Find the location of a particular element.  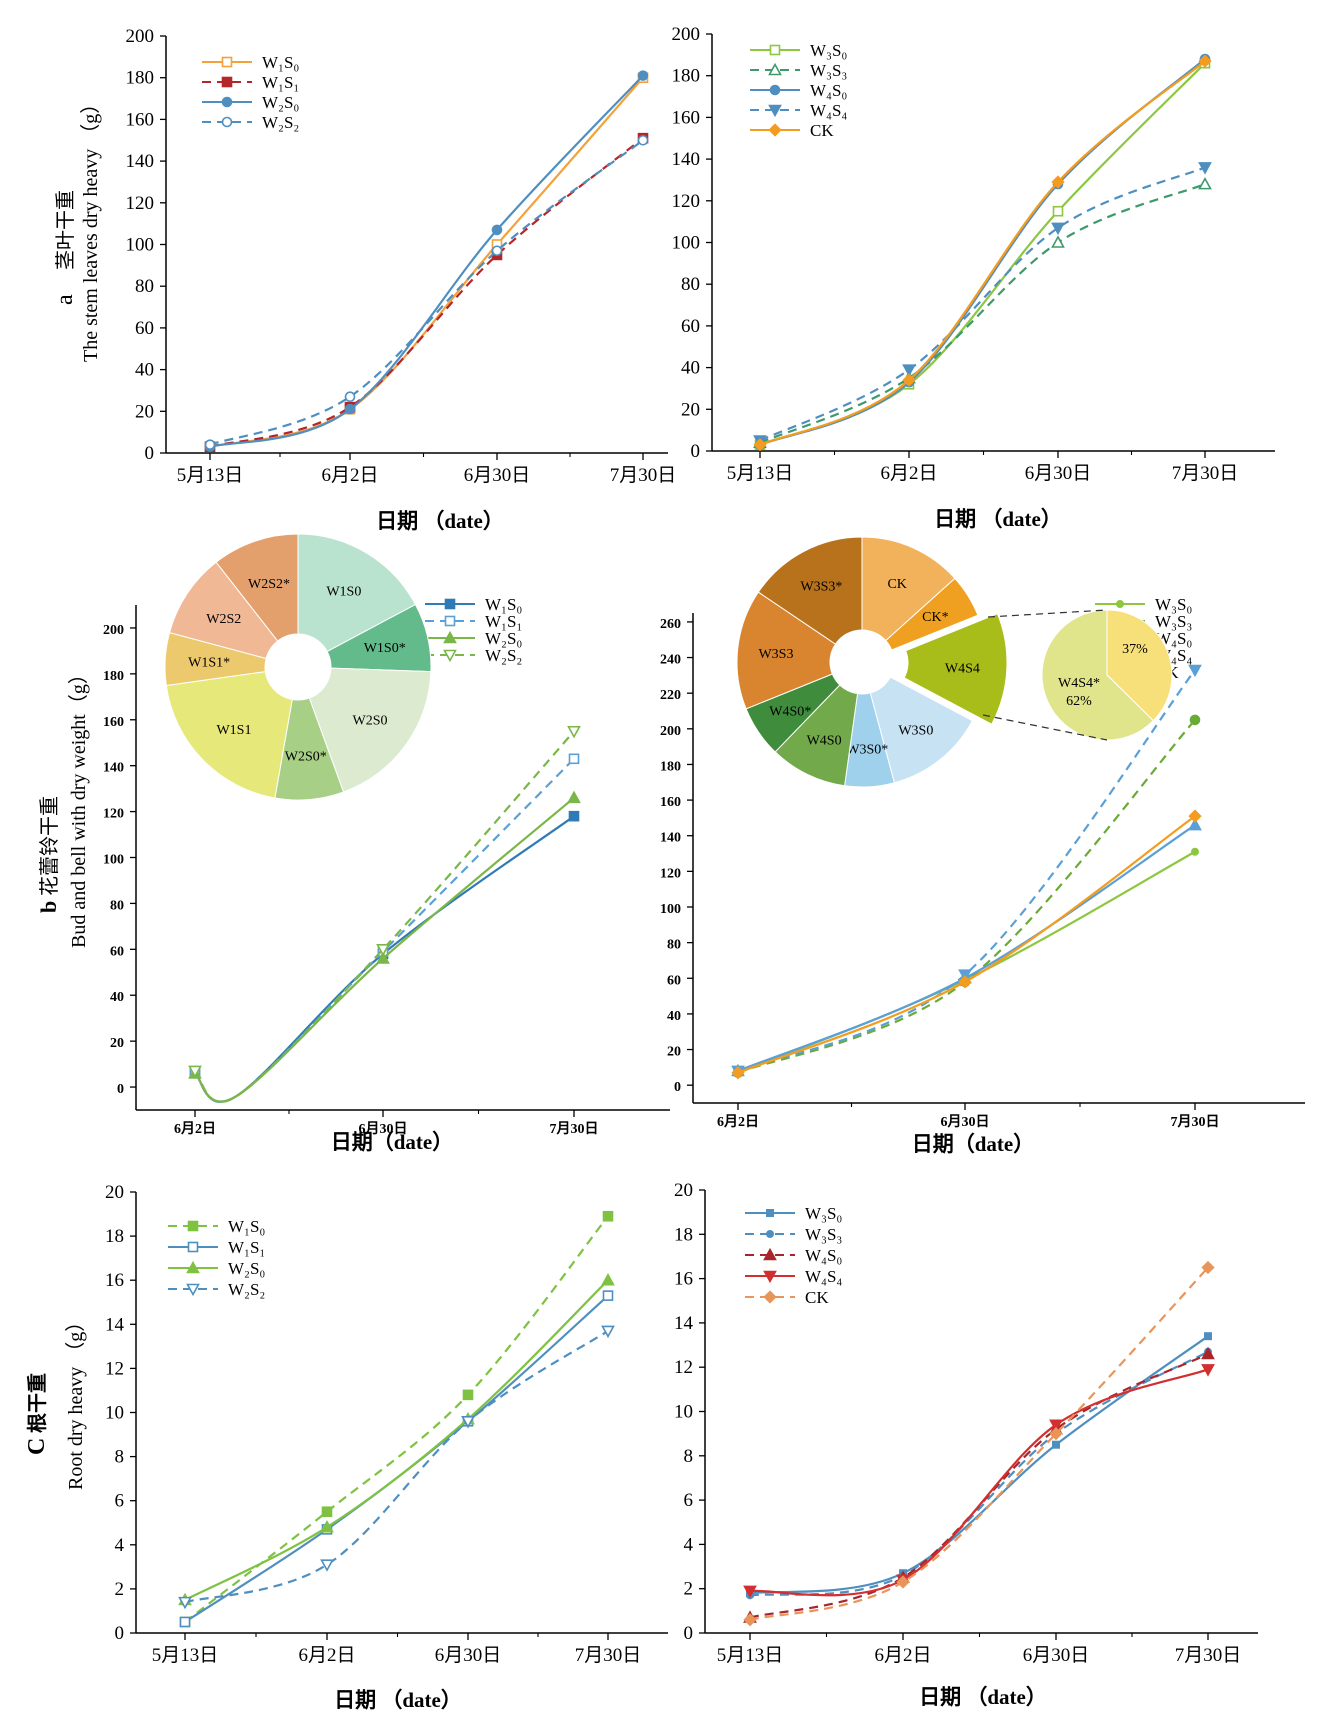

y-tick-label: 2 is located at coordinates (120, 1589).